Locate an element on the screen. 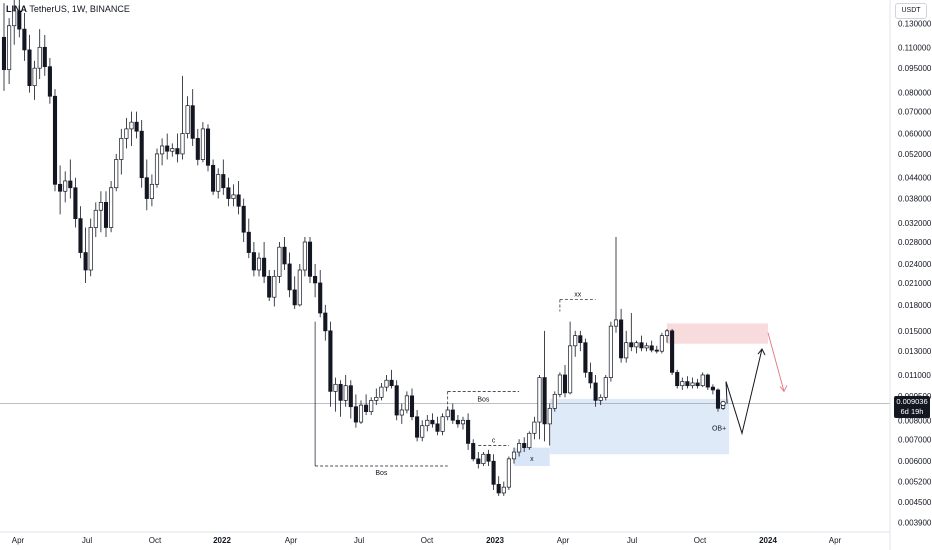 This screenshot has height=550, width=932. demand-zone-small is located at coordinates (532, 457).